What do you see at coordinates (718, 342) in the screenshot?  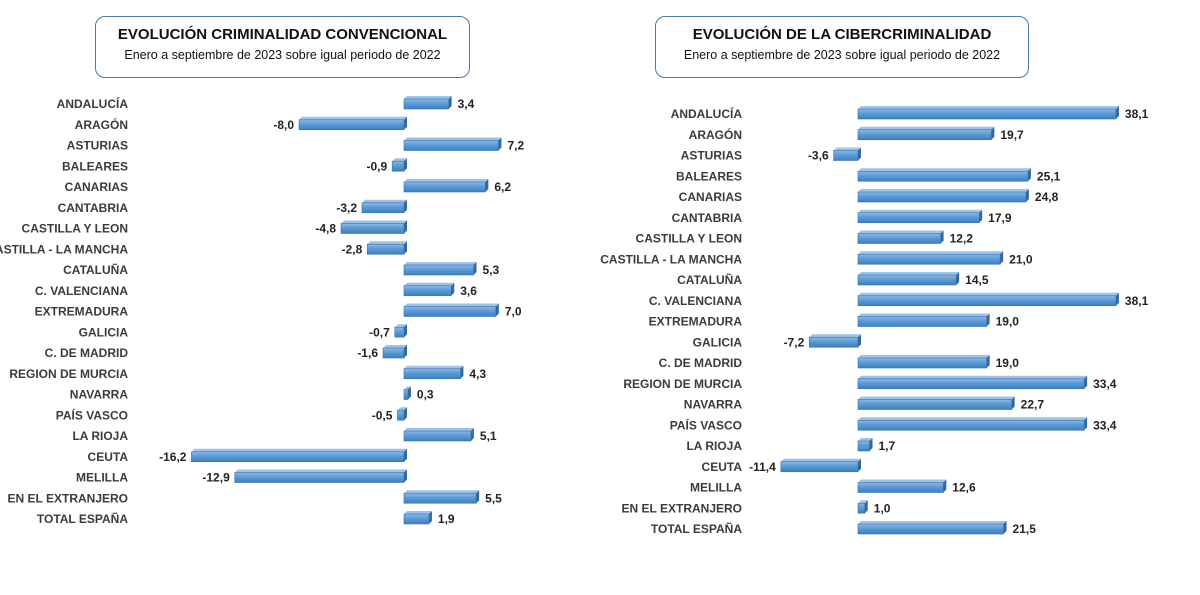 I see `category-label: GALICIA` at bounding box center [718, 342].